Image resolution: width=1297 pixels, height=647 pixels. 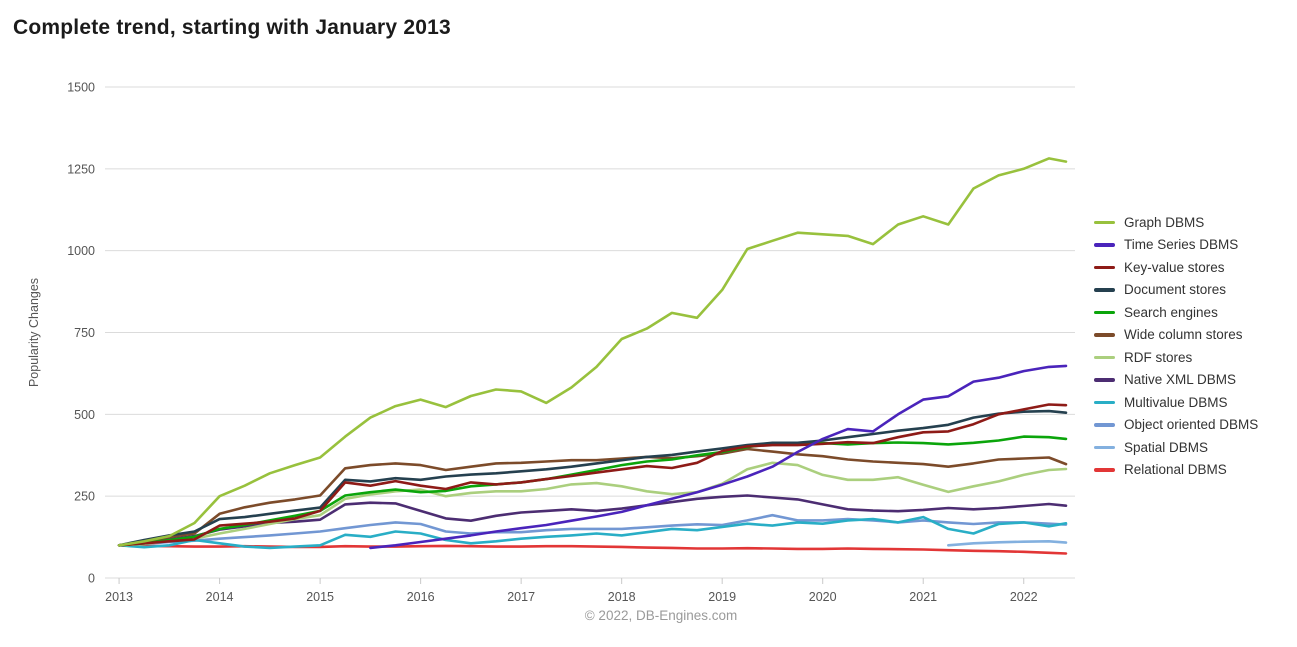 What do you see at coordinates (722, 597) in the screenshot?
I see `x-tick-label: 2019` at bounding box center [722, 597].